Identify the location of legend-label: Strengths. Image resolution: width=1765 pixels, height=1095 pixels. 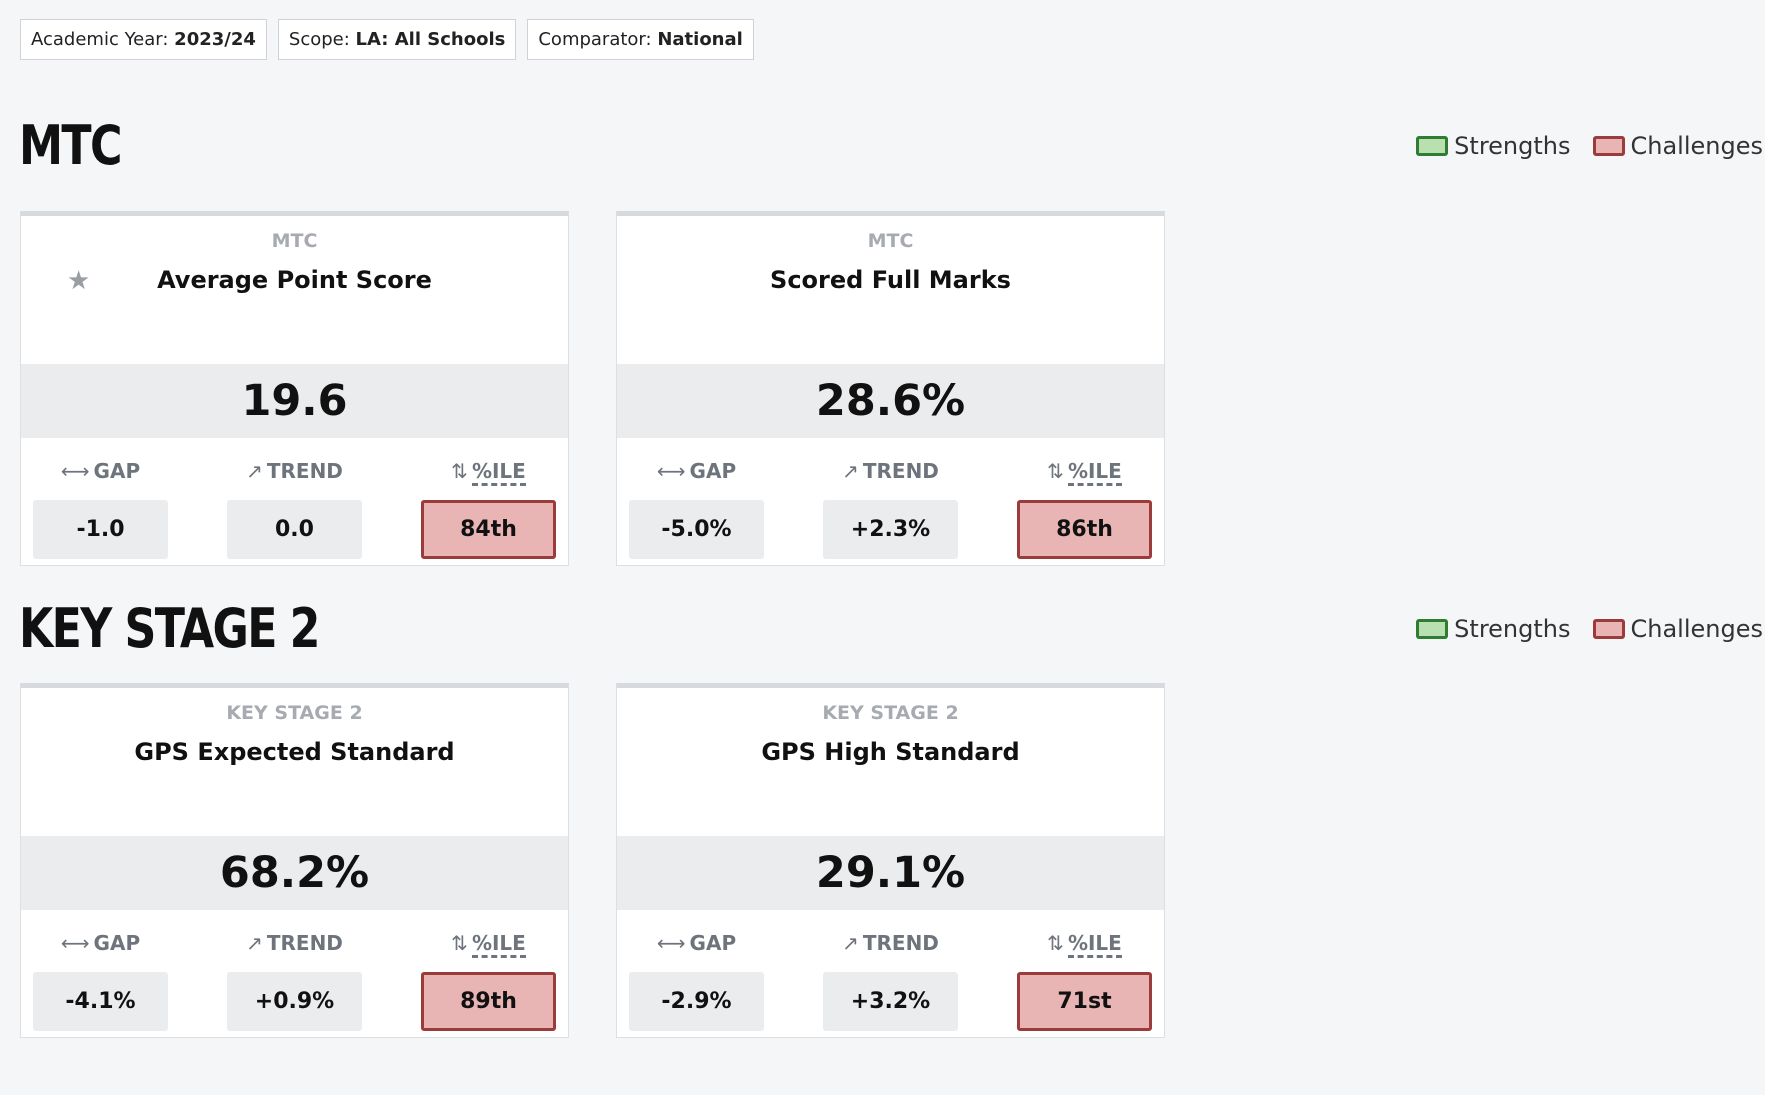
(1512, 146).